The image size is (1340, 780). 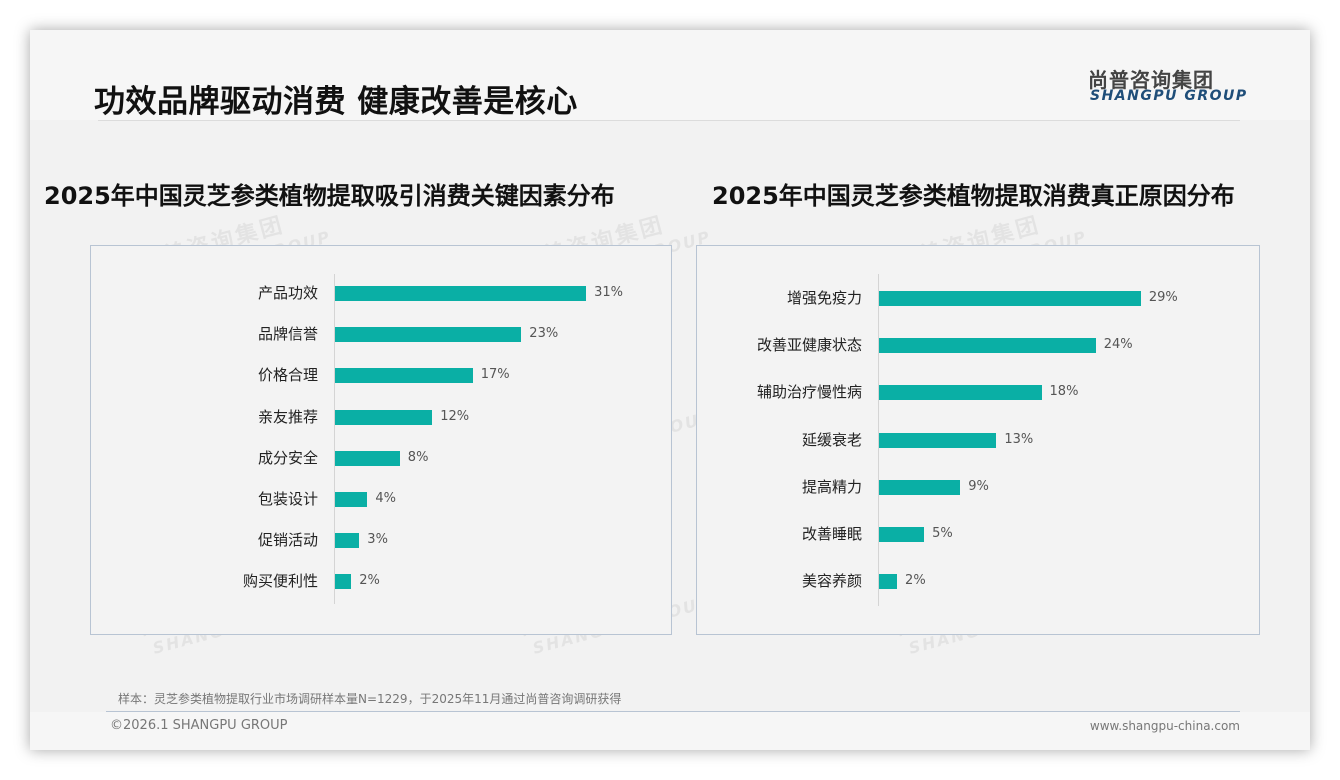 What do you see at coordinates (336, 102) in the screenshot?
I see `page-title: 功效品牌驱动消费 健康改善是核心` at bounding box center [336, 102].